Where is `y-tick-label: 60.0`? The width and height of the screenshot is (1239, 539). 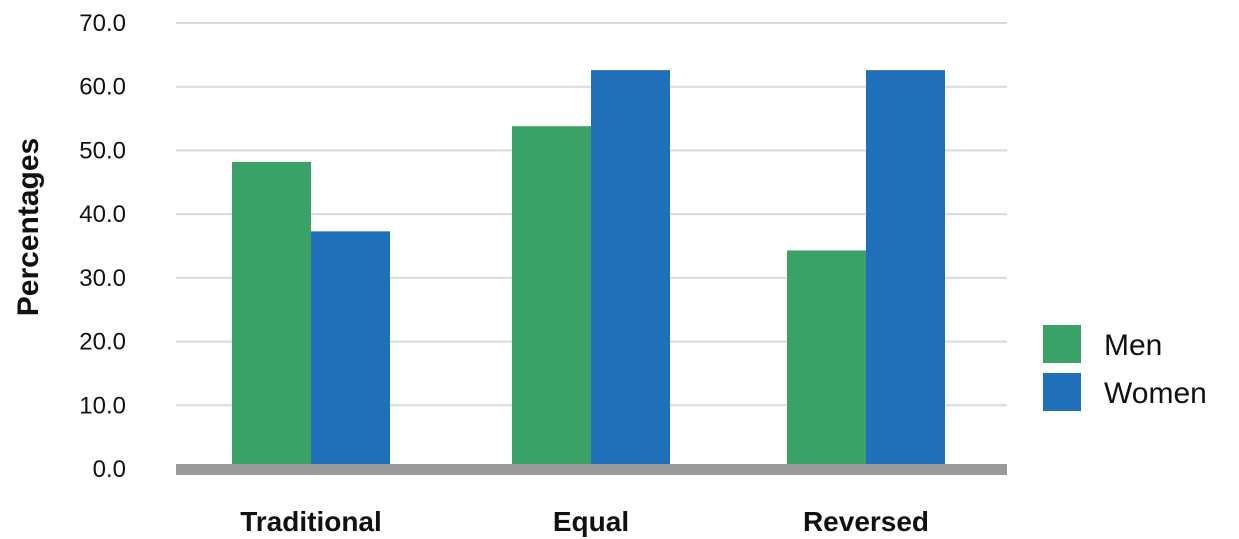 y-tick-label: 60.0 is located at coordinates (102, 87).